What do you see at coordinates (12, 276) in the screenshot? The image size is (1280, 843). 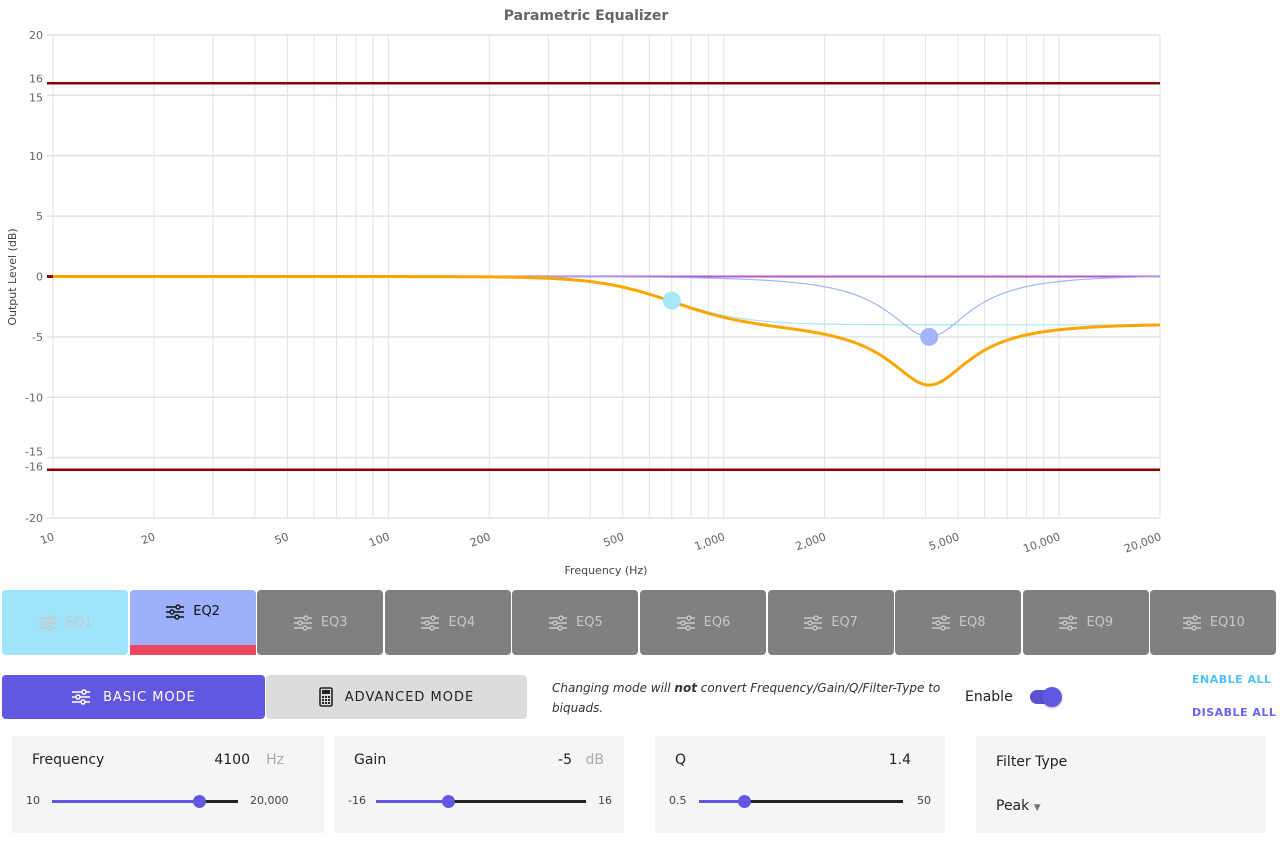 I see `y-axis-label: Output Level (dB)` at bounding box center [12, 276].